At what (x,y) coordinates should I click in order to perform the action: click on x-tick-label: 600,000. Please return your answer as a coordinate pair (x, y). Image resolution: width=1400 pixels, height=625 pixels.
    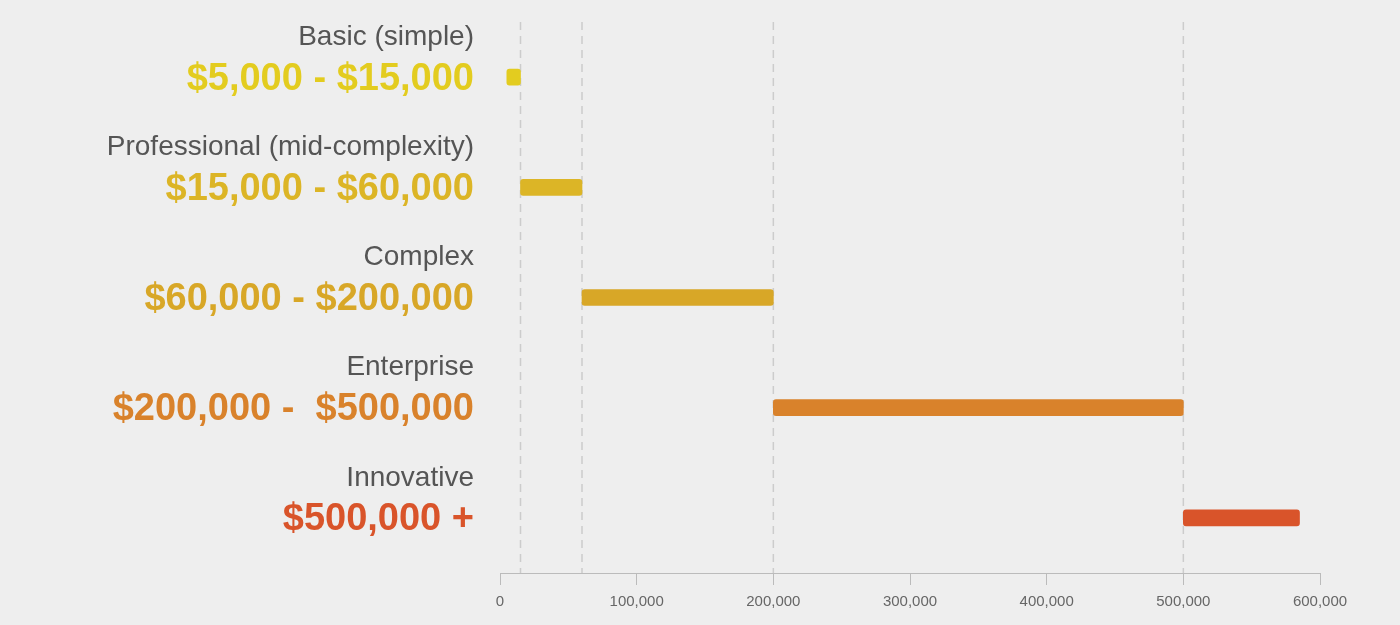
    Looking at the image, I should click on (1320, 601).